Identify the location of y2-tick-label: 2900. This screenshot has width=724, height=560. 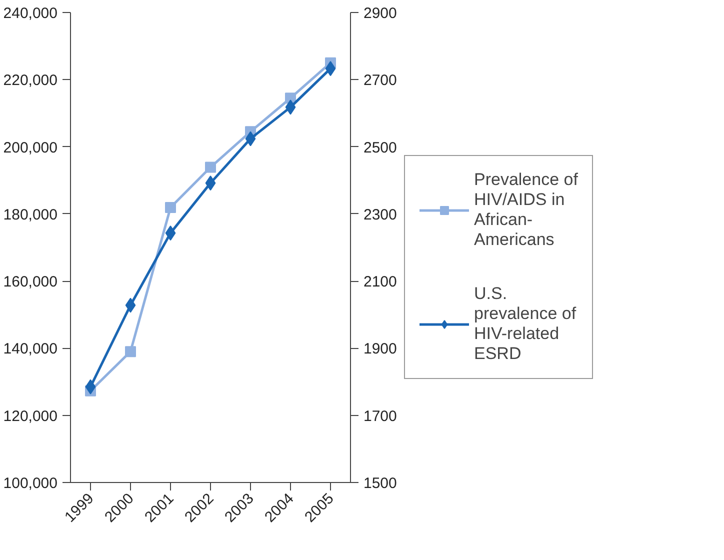
(380, 13).